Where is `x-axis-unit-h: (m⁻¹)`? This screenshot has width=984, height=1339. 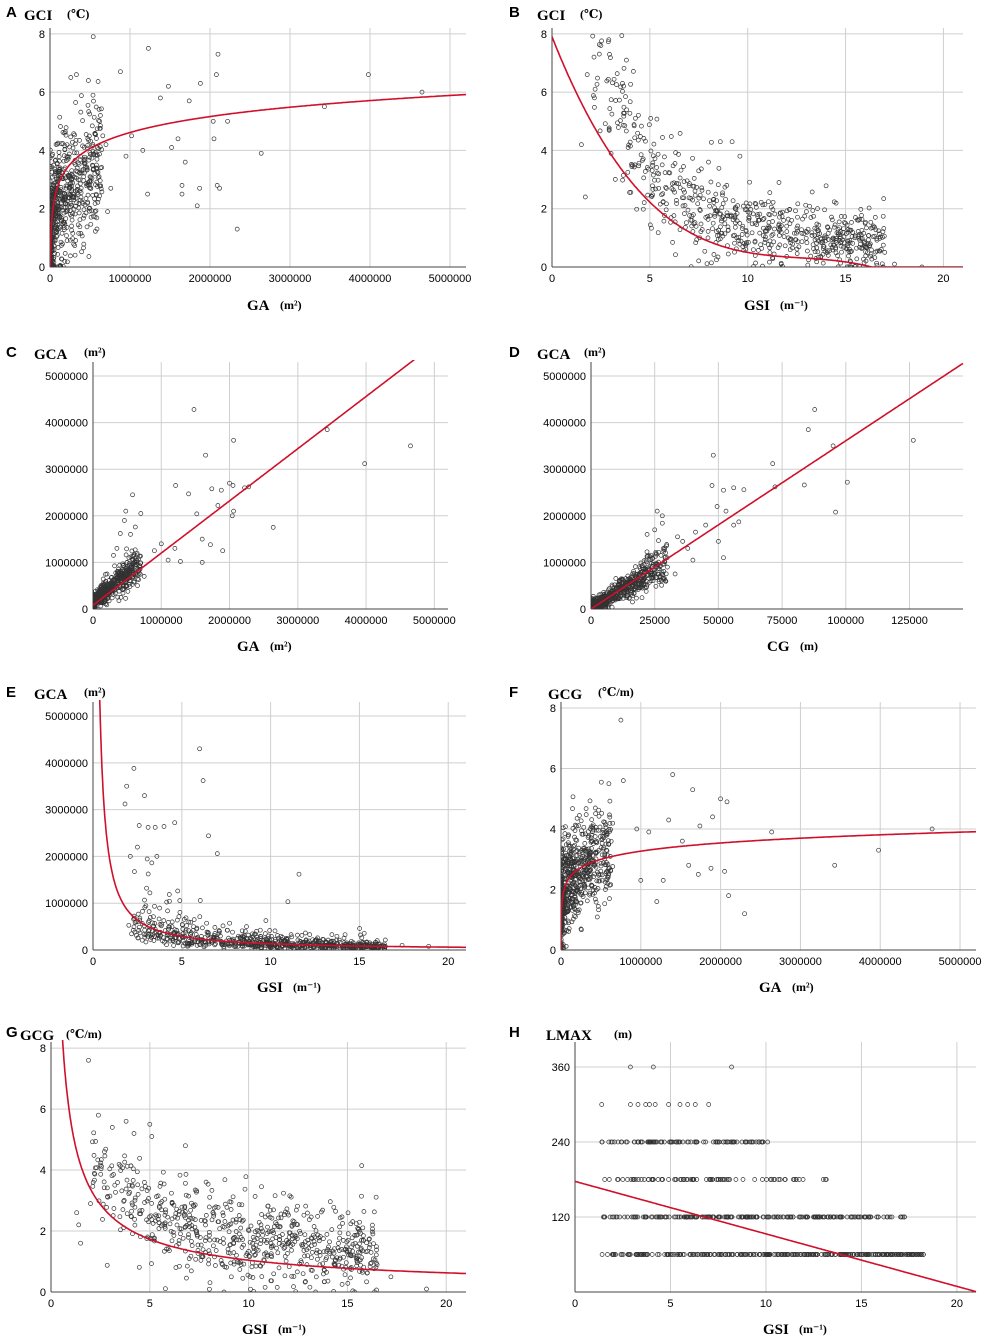 x-axis-unit-h: (m⁻¹) is located at coordinates (813, 1329).